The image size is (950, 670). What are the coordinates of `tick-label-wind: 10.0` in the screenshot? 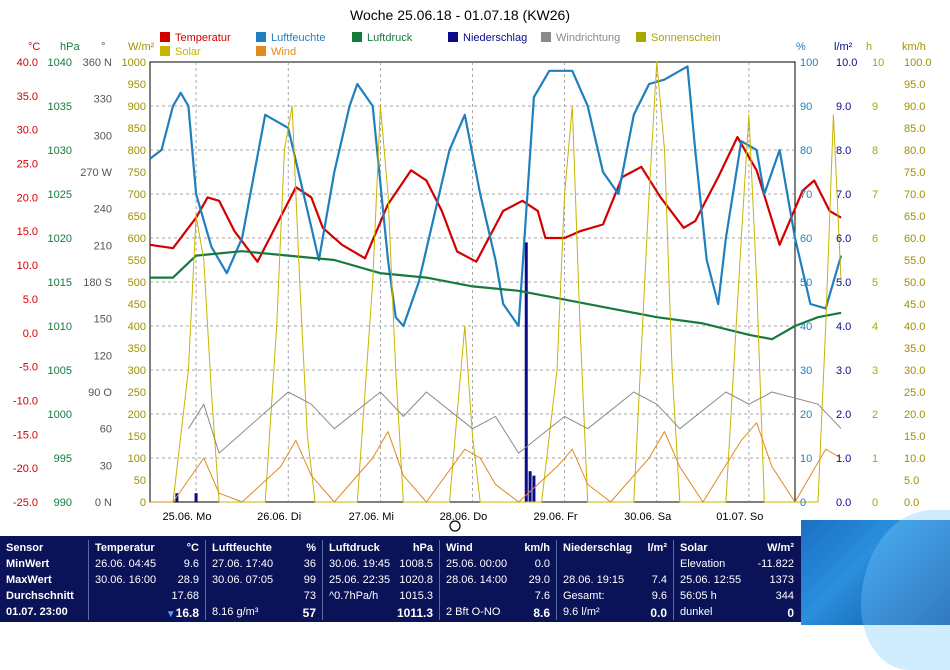 It's located at (914, 459).